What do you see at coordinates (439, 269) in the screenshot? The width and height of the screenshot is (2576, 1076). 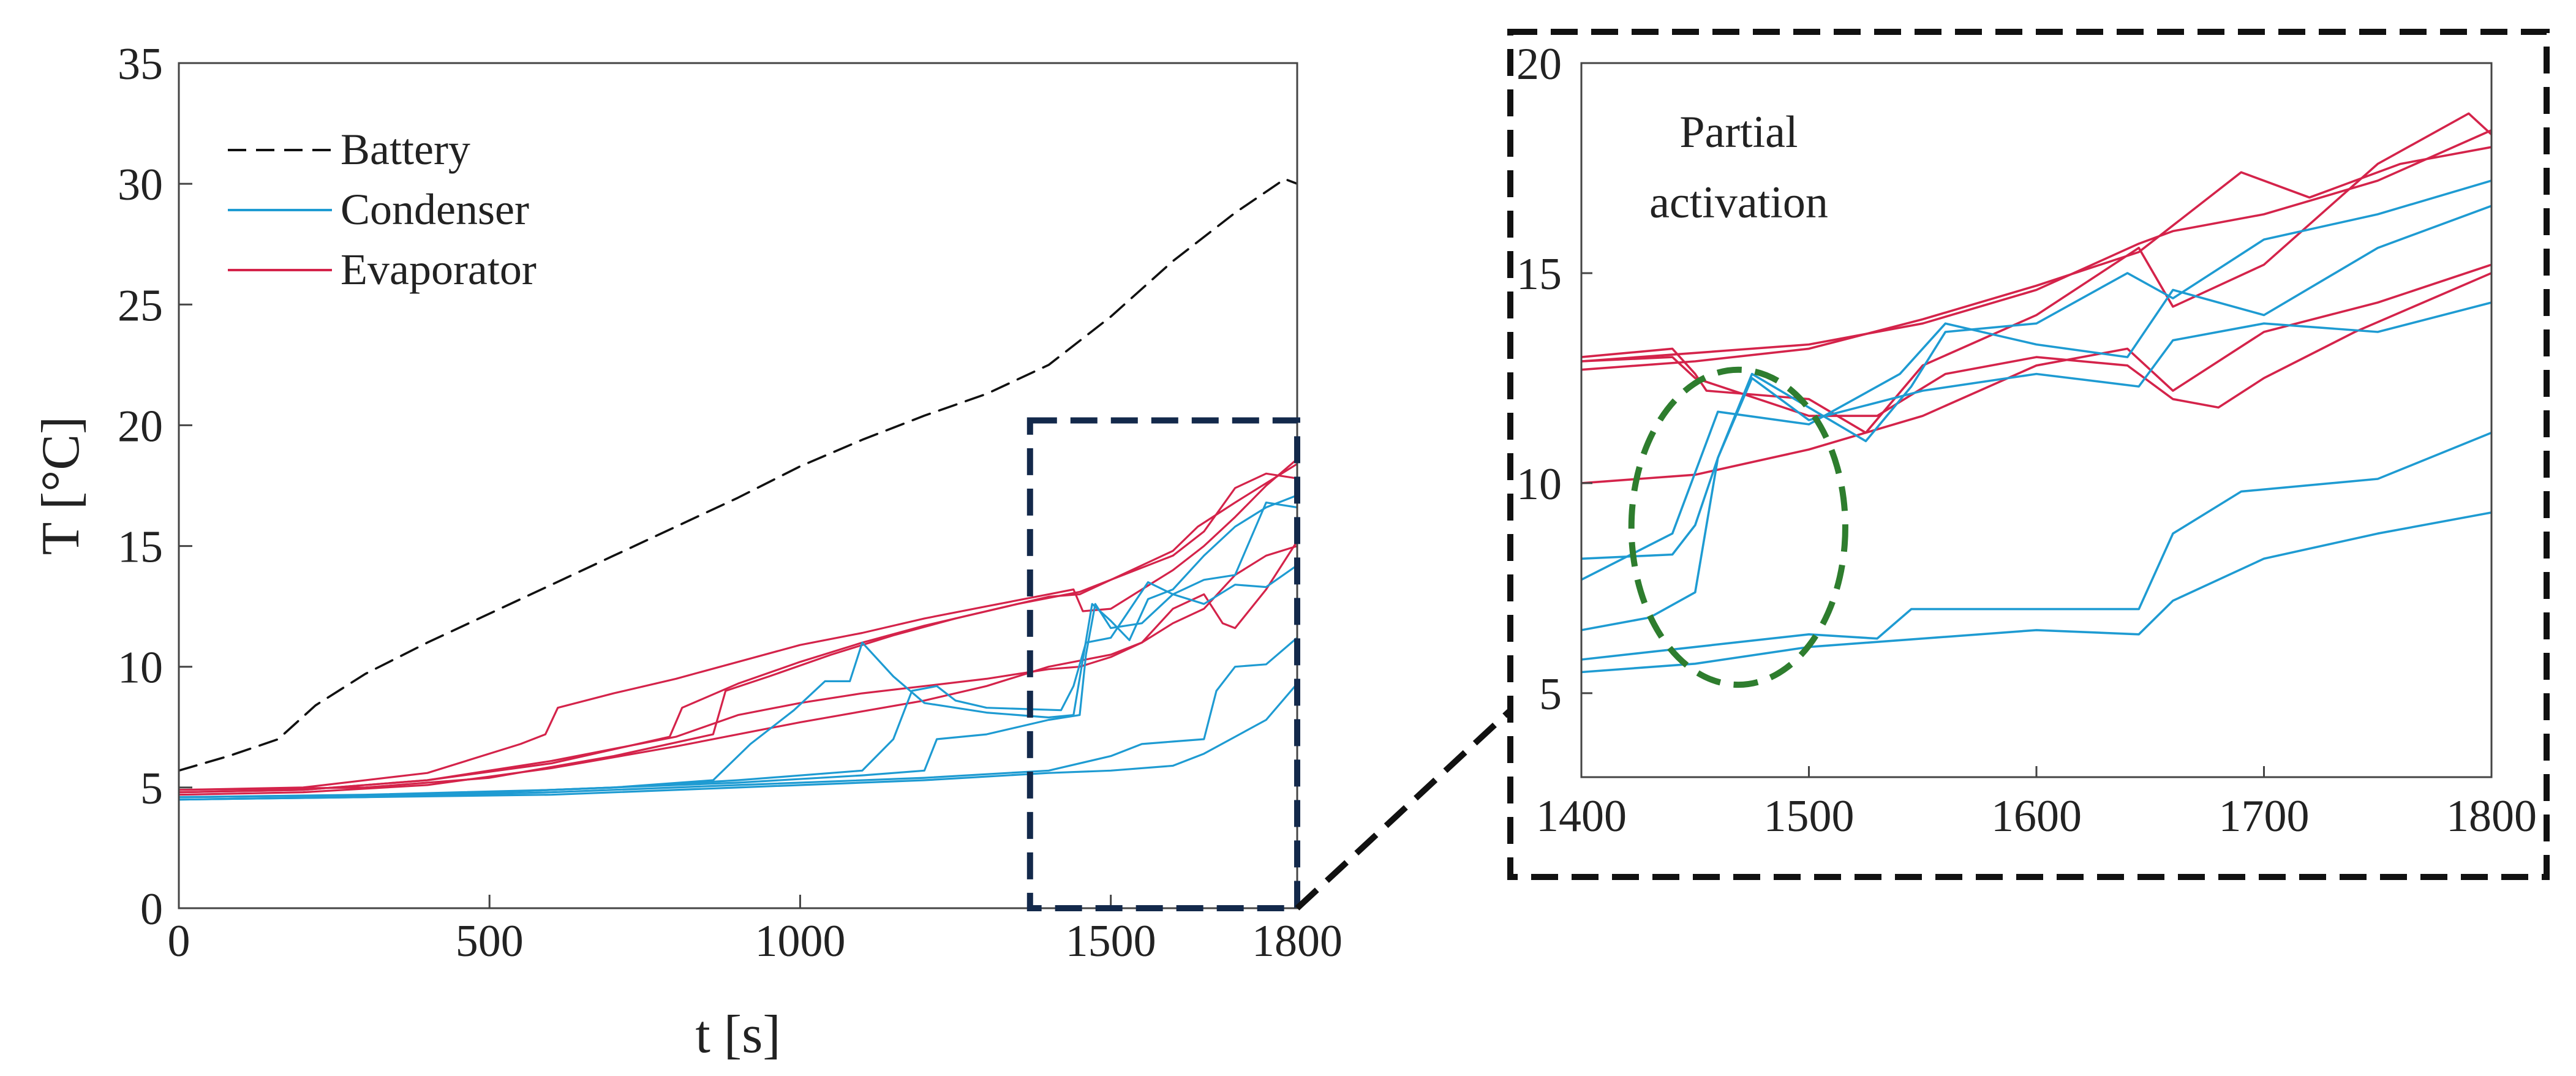 I see `legend-label-evaporator: Evaporator` at bounding box center [439, 269].